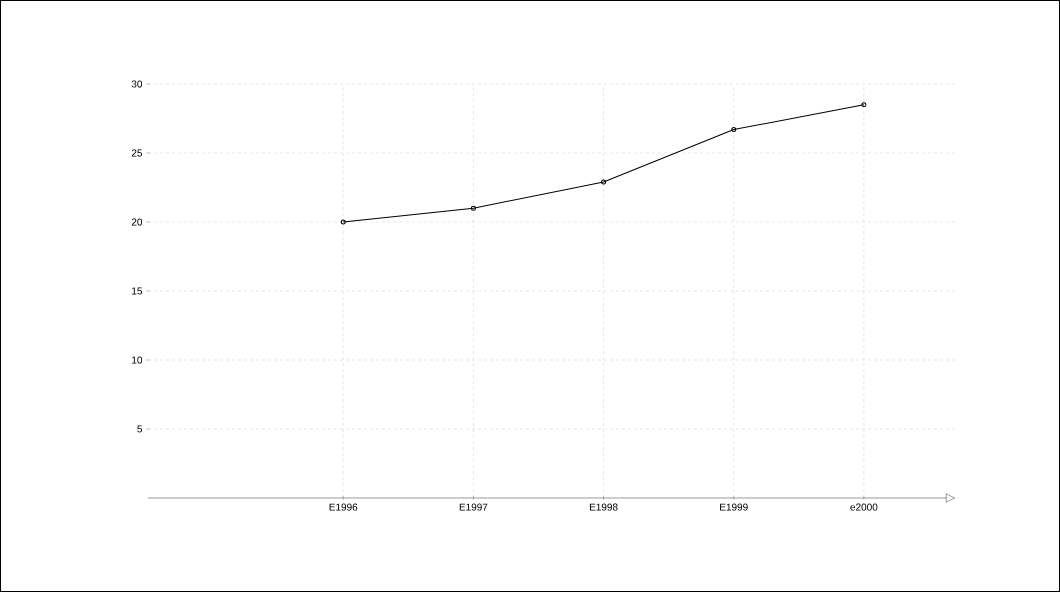 This screenshot has height=592, width=1060. What do you see at coordinates (140, 429) in the screenshot?
I see `y-tick-label: 5` at bounding box center [140, 429].